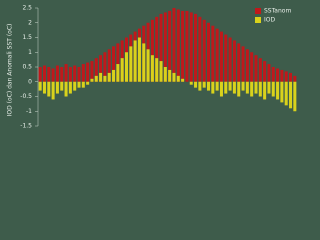 This screenshot has height=240, width=320. What do you see at coordinates (27, 8) in the screenshot?
I see `y-tick-label: 2.5` at bounding box center [27, 8].